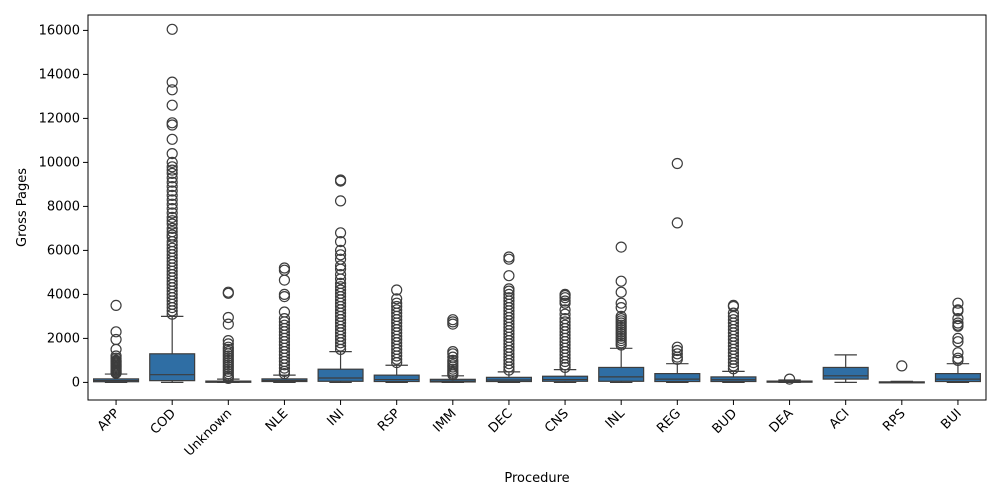  I want to click on y-tick-label: 12000, so click(59, 118).